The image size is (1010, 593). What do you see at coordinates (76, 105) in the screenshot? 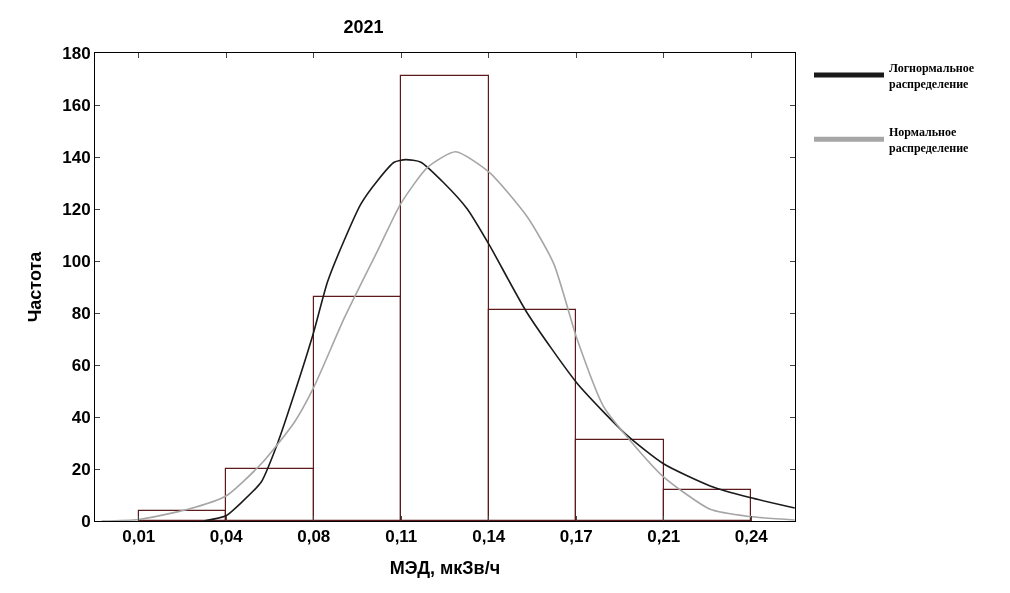
I see `y-tick-label: 160` at bounding box center [76, 105].